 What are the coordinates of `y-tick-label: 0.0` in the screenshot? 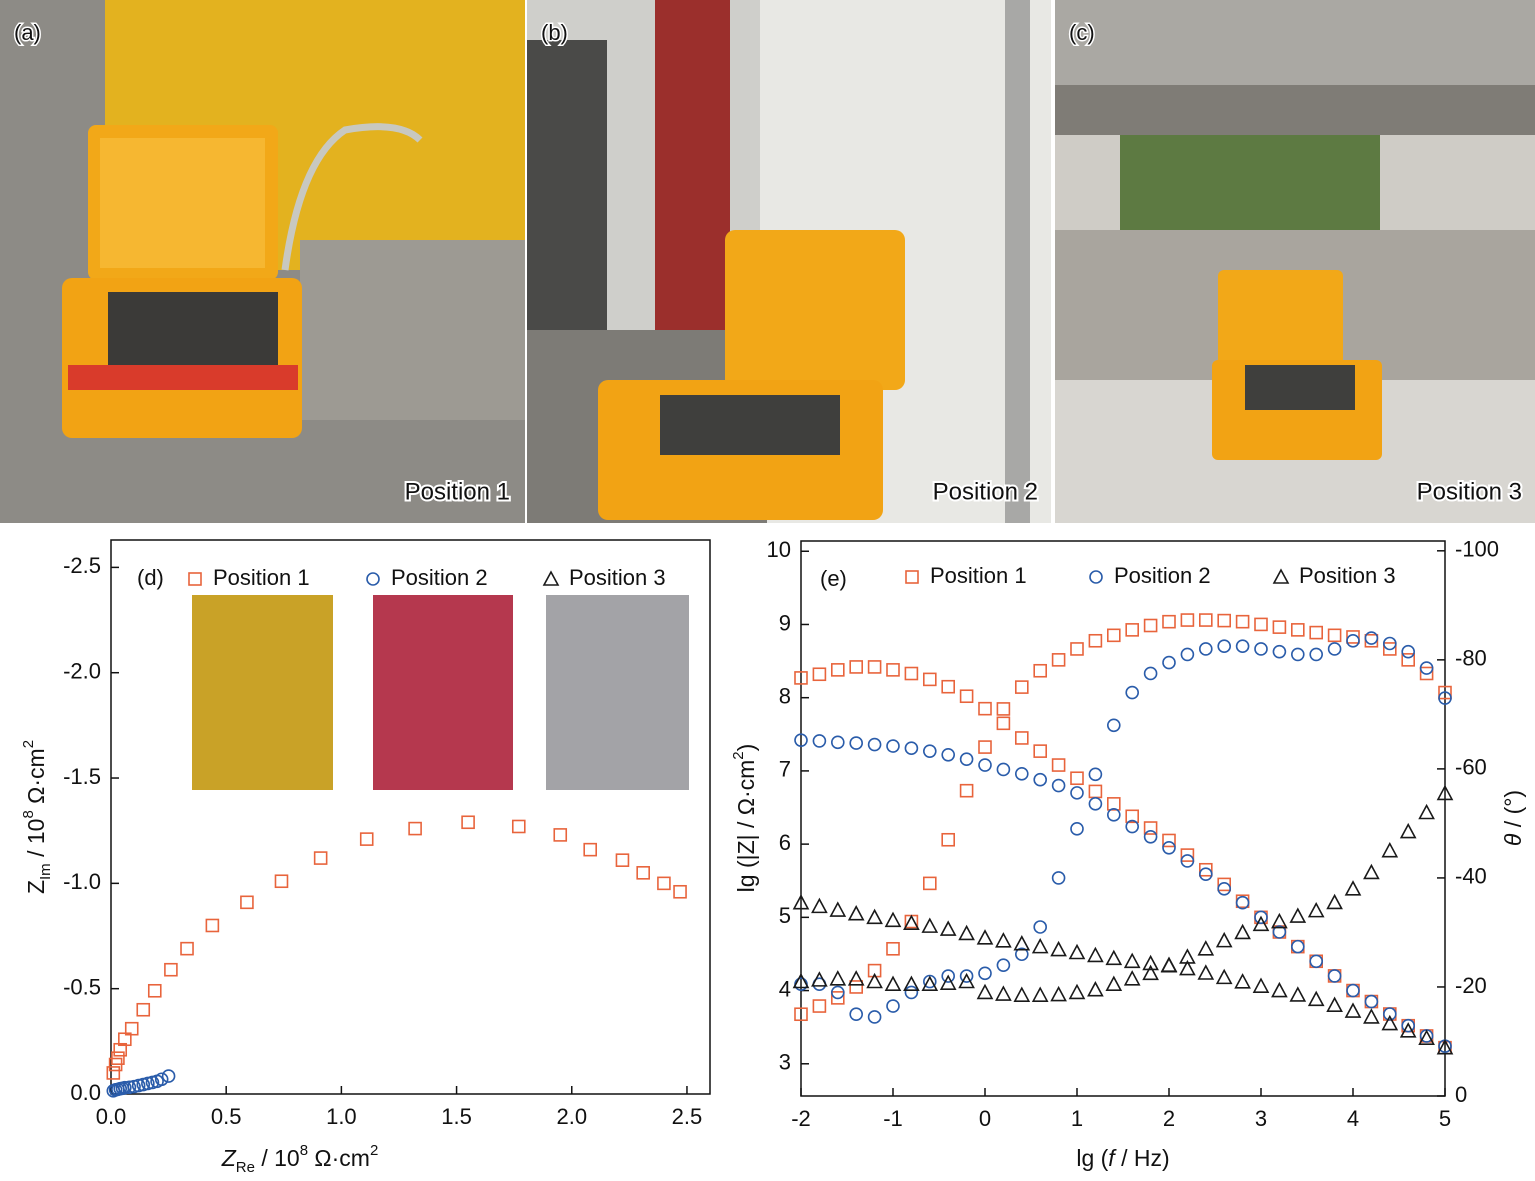 It's located at (85, 1092).